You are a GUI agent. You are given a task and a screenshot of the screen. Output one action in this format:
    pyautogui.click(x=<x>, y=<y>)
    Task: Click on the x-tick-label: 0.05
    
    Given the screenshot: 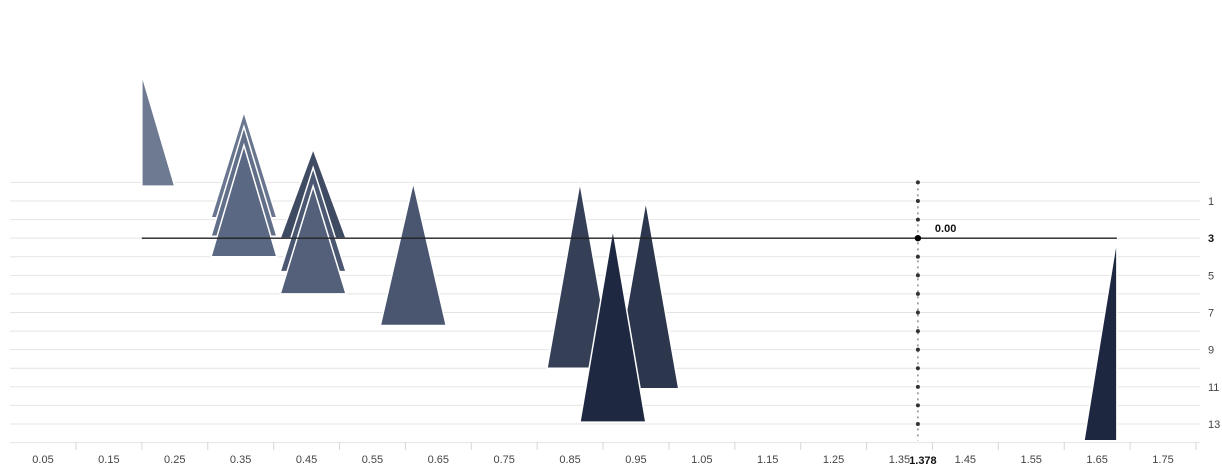 What is the action you would take?
    pyautogui.click(x=42, y=460)
    